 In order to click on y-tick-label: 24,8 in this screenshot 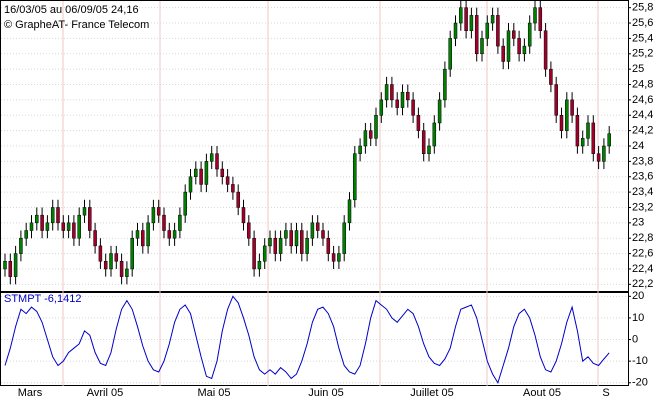, I will do `click(642, 84)`.